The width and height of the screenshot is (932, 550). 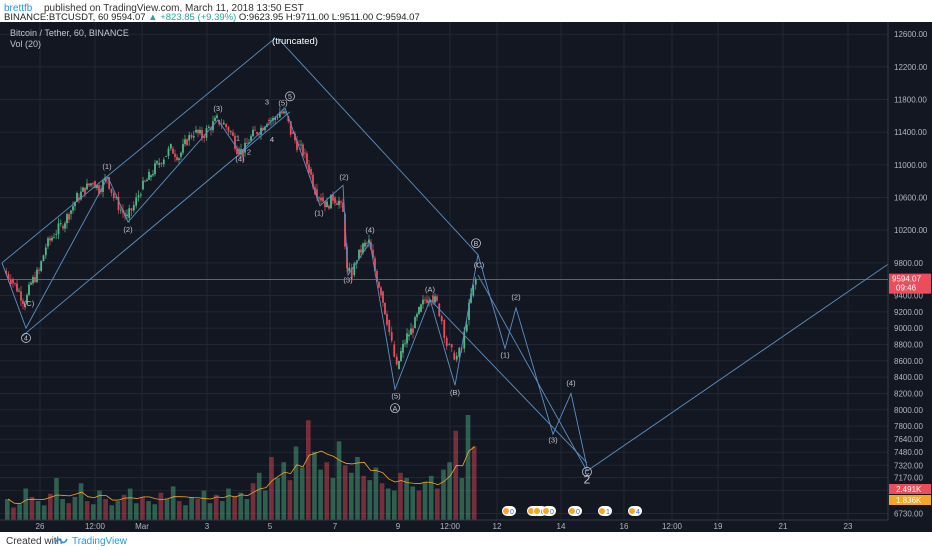 I want to click on price-tick-label: 8200.00, so click(x=908, y=393).